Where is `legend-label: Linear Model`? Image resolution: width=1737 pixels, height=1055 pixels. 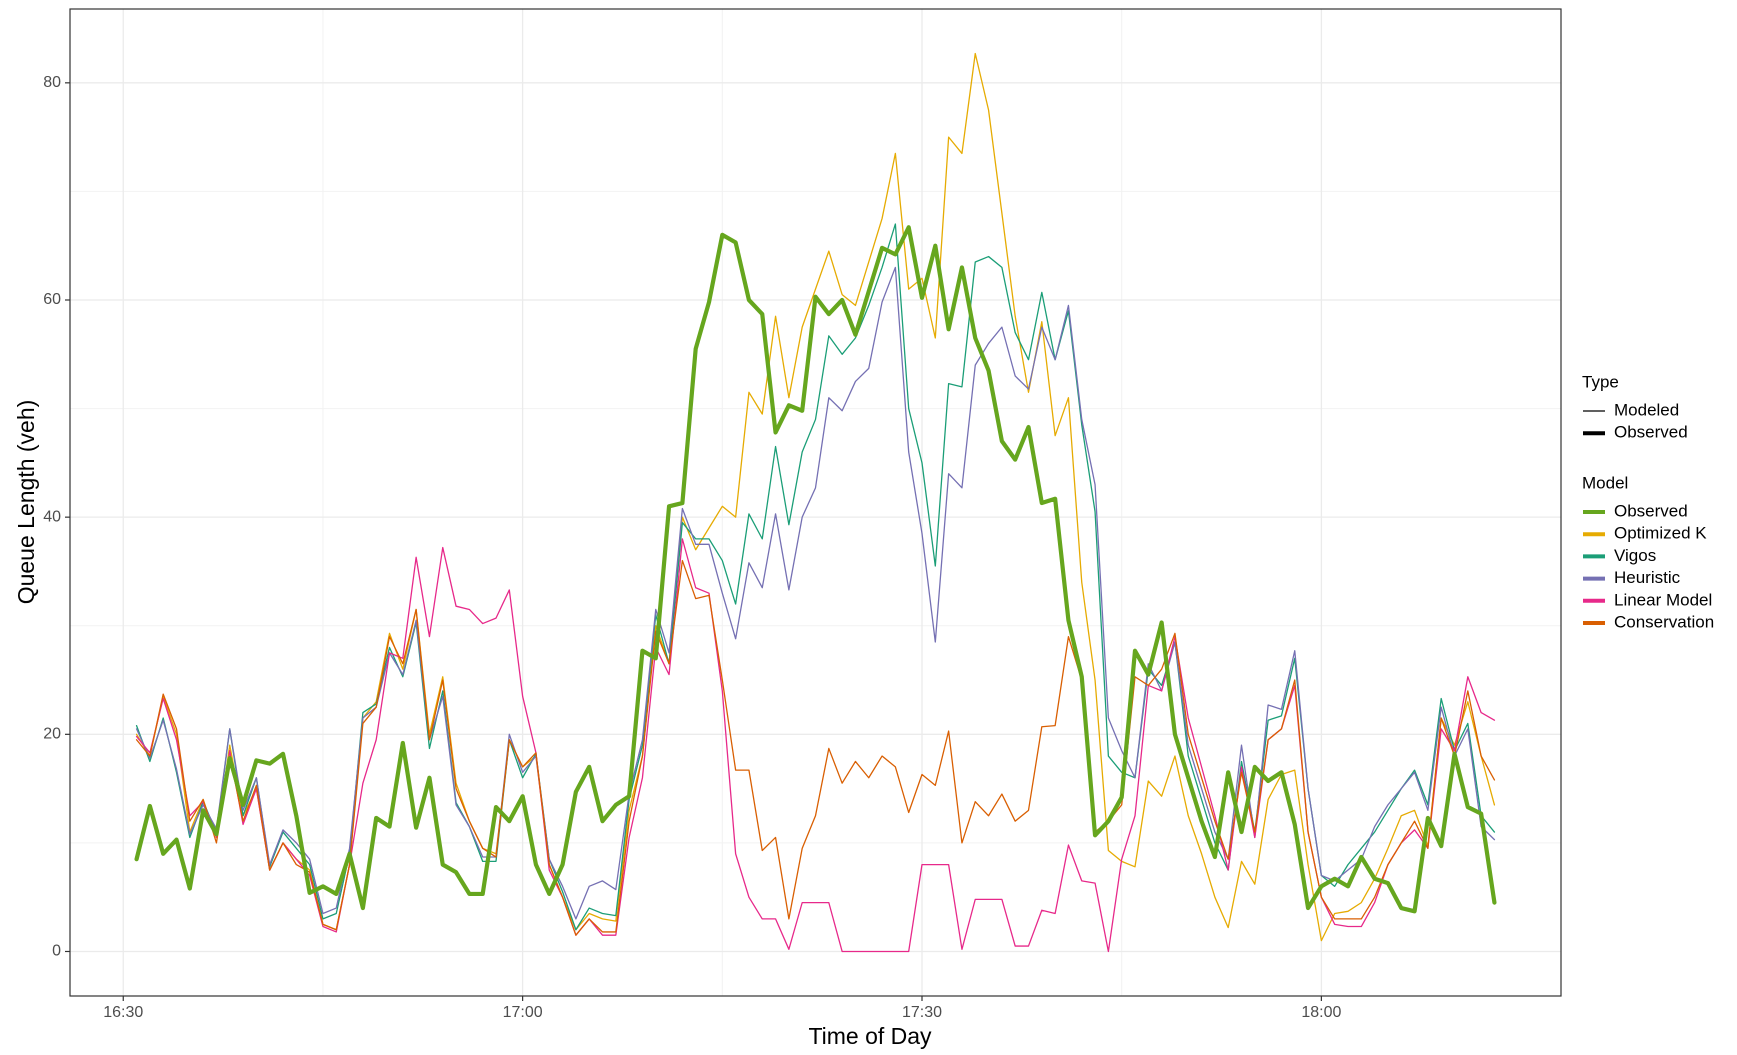
legend-label: Linear Model is located at coordinates (1663, 599).